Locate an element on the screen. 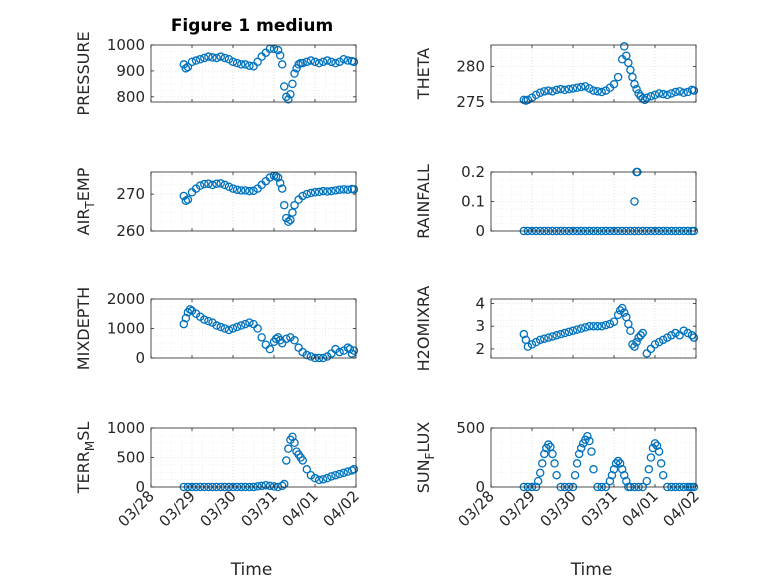 The width and height of the screenshot is (778, 583). y-tick-label: 4 is located at coordinates (480, 304).